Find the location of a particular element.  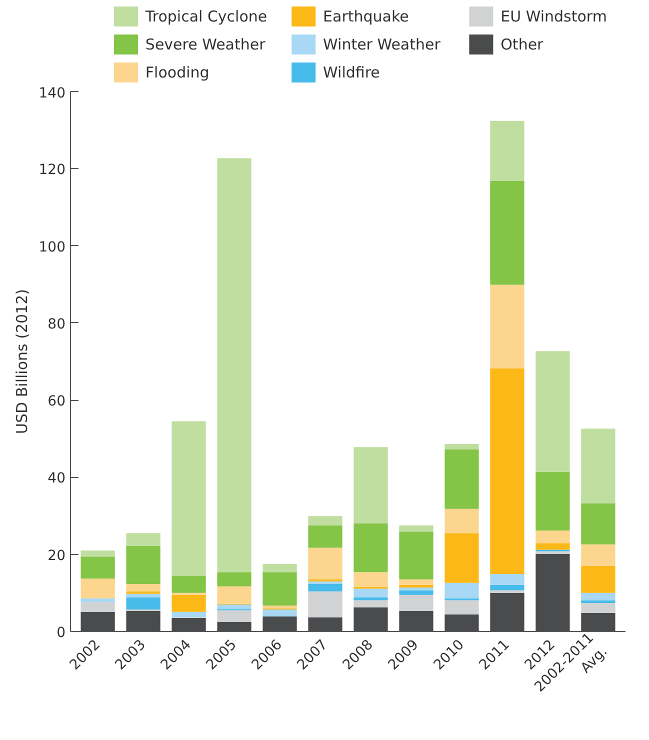

legend-label: Winter Weather is located at coordinates (382, 45).